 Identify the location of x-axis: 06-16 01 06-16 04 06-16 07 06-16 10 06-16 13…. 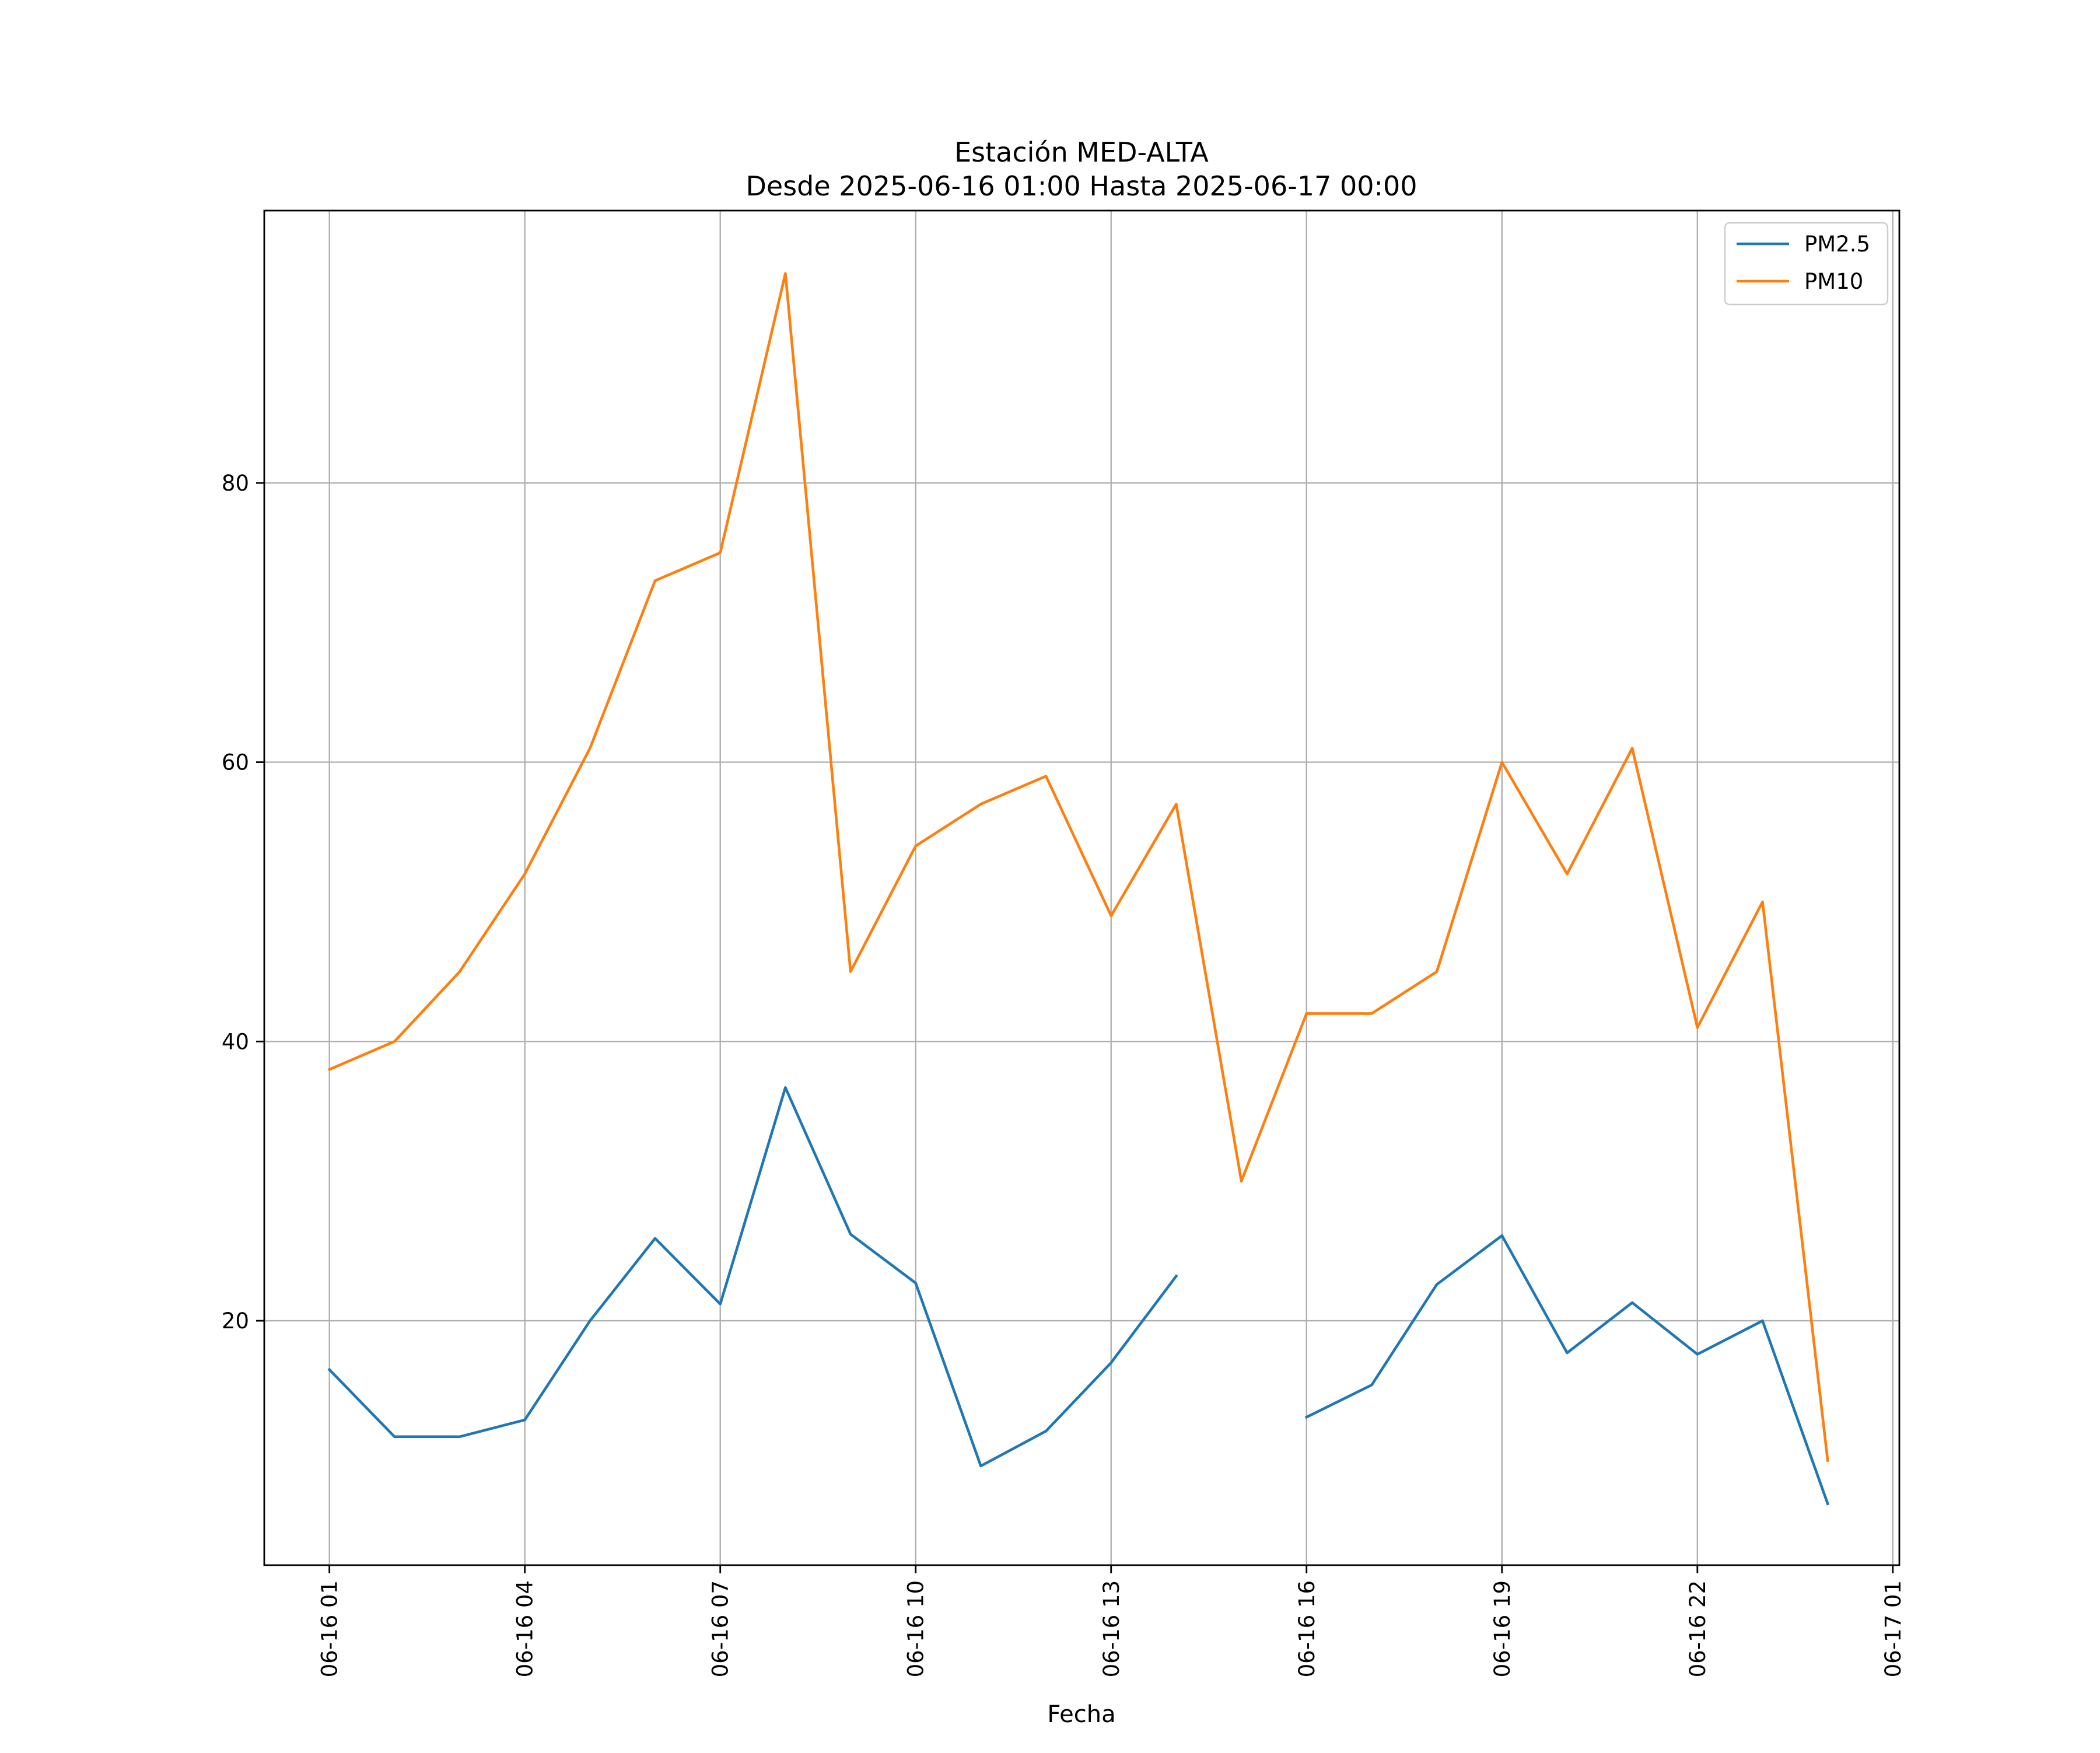
(1111, 1621).